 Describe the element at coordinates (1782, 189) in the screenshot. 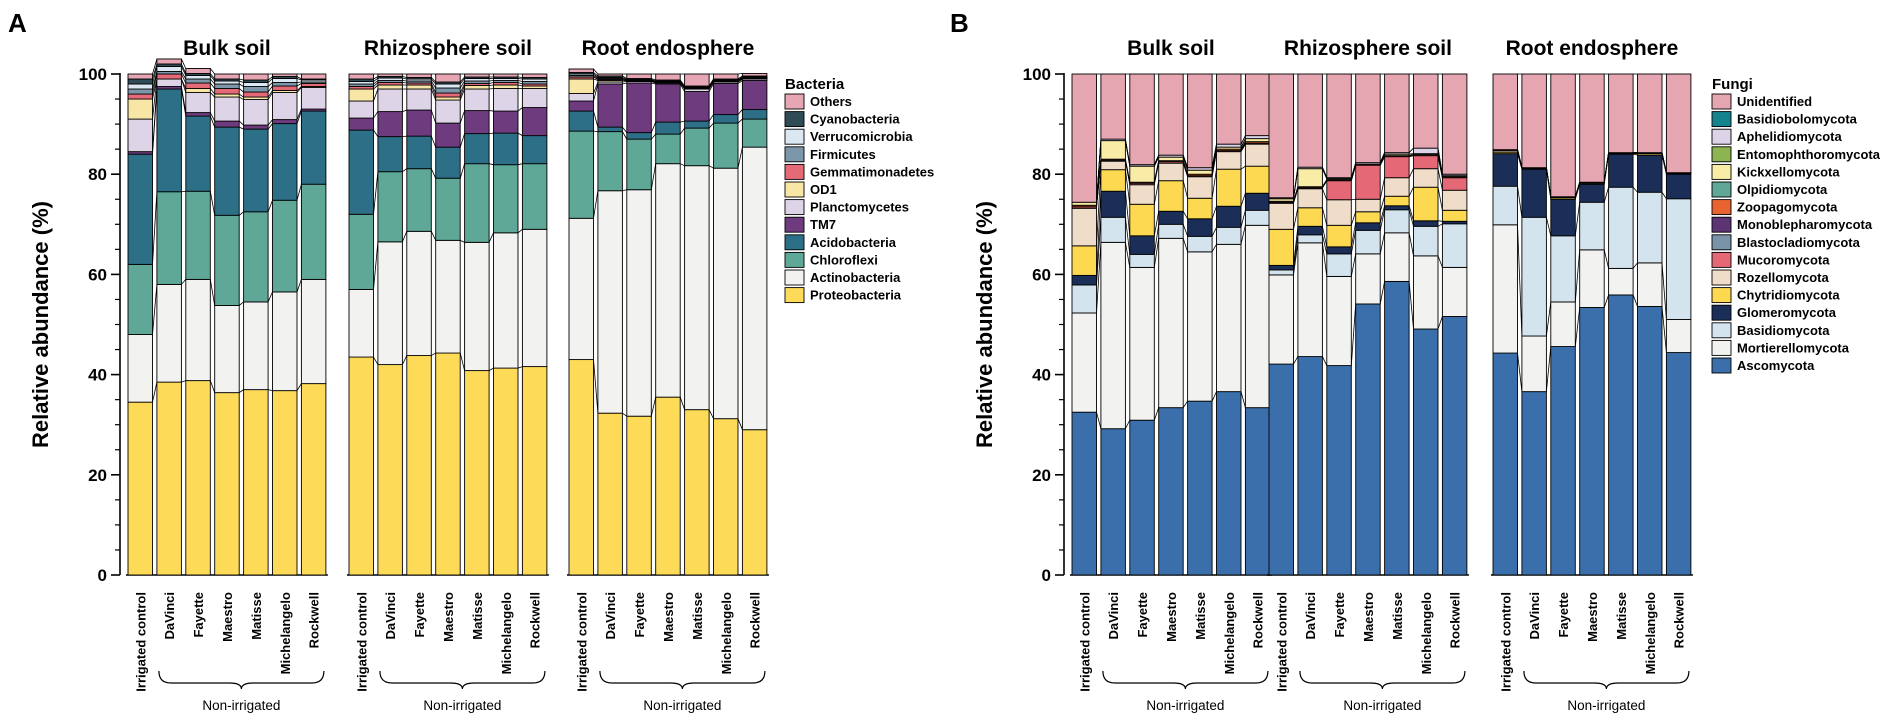

I see `legend-label: Olpidiomycota` at that location.